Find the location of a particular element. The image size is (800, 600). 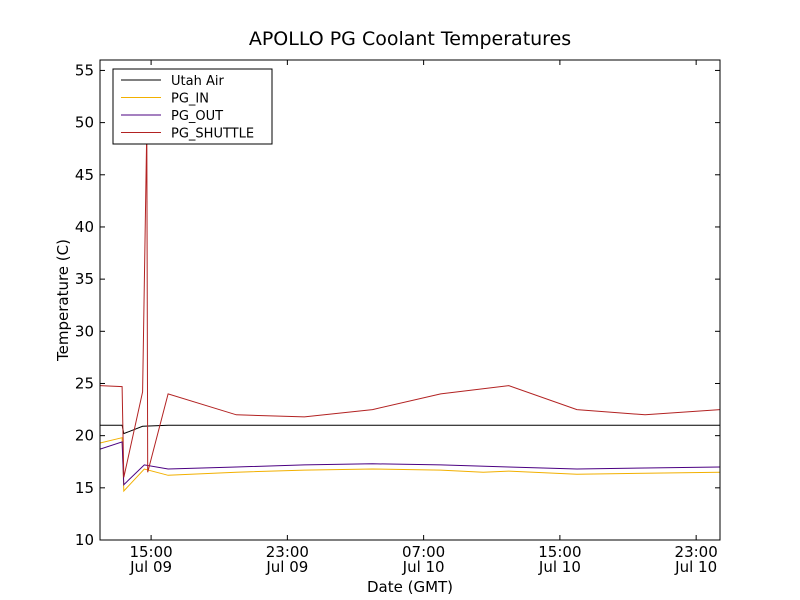

y-tick-label: 55 is located at coordinates (84, 70).